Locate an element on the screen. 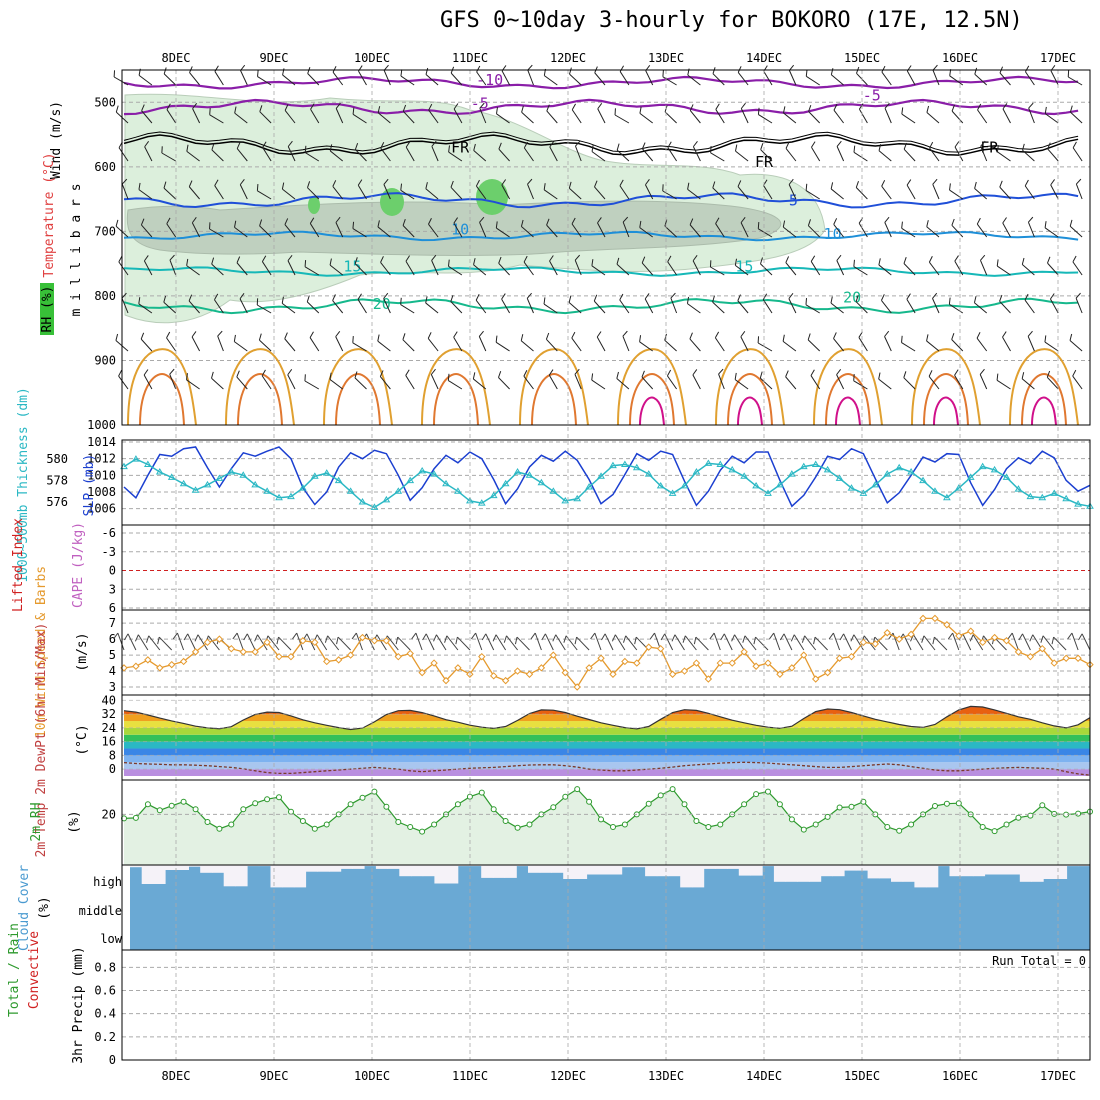  surface-wind-barb-flag is located at coordinates (326, 639).